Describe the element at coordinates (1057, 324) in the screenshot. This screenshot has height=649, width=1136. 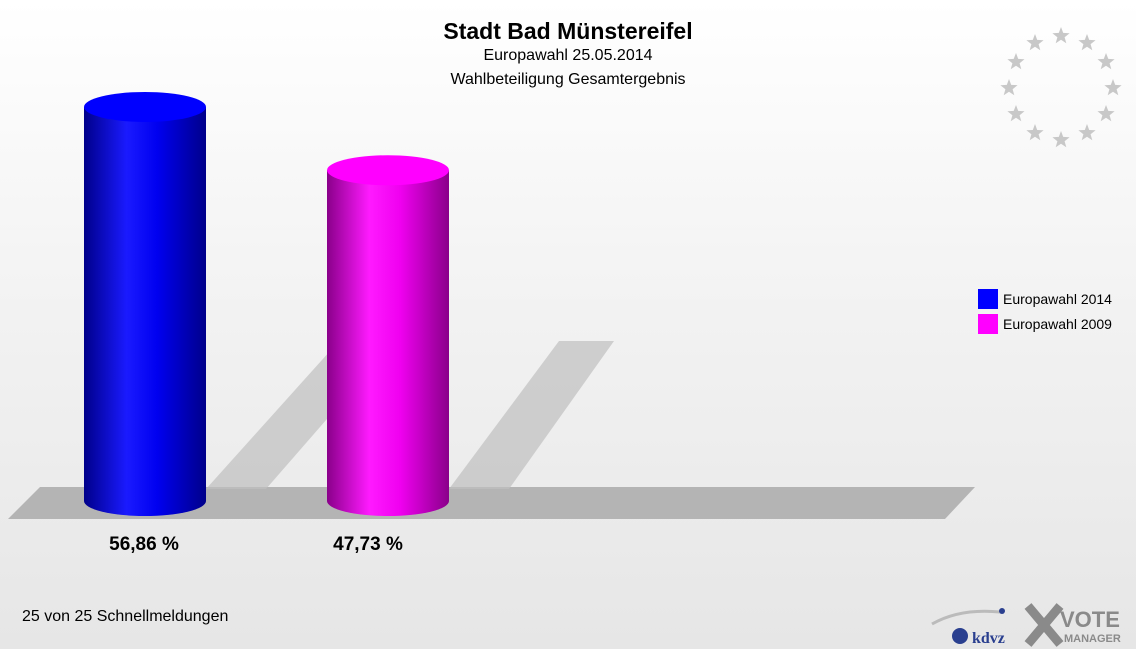
I see `legend-label-2009: Europawahl 2009` at that location.